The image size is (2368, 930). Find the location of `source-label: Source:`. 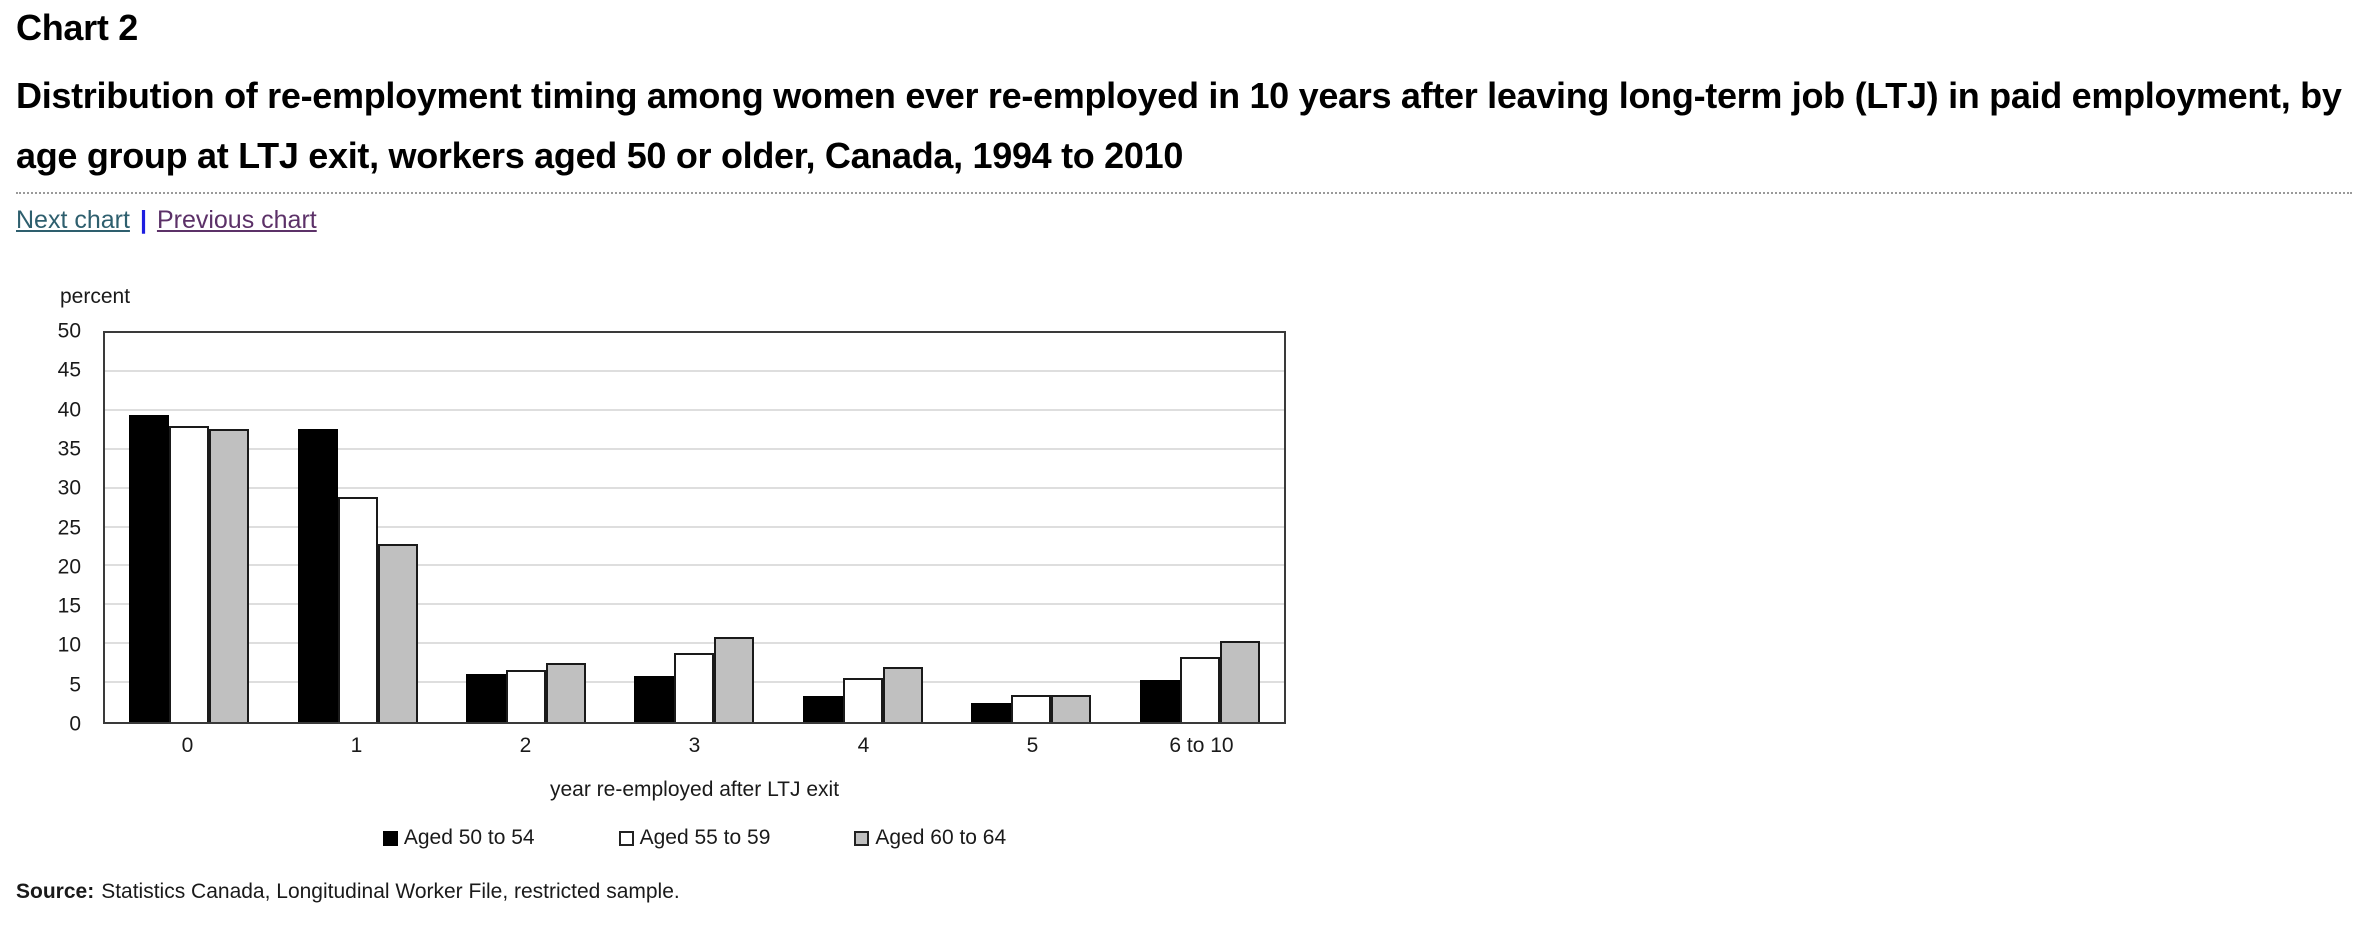

source-label: Source: is located at coordinates (55, 891).